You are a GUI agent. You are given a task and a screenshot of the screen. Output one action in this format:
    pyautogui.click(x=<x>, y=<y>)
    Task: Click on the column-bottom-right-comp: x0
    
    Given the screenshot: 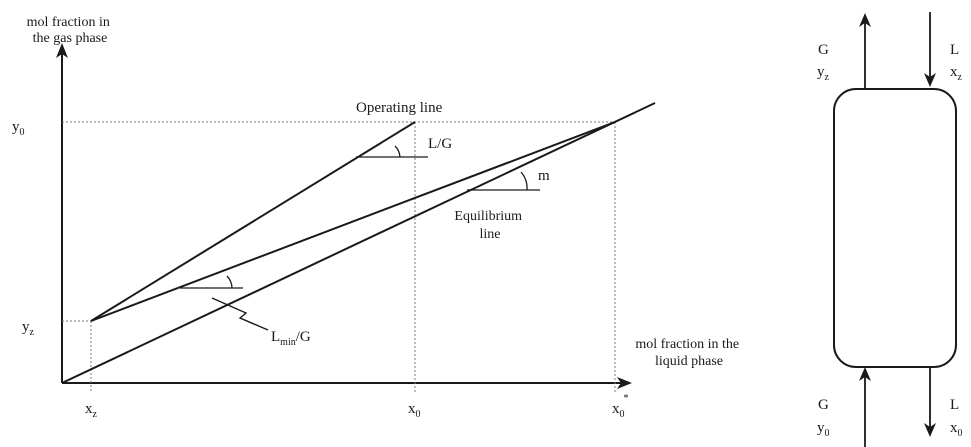 What is the action you would take?
    pyautogui.click(x=956, y=429)
    